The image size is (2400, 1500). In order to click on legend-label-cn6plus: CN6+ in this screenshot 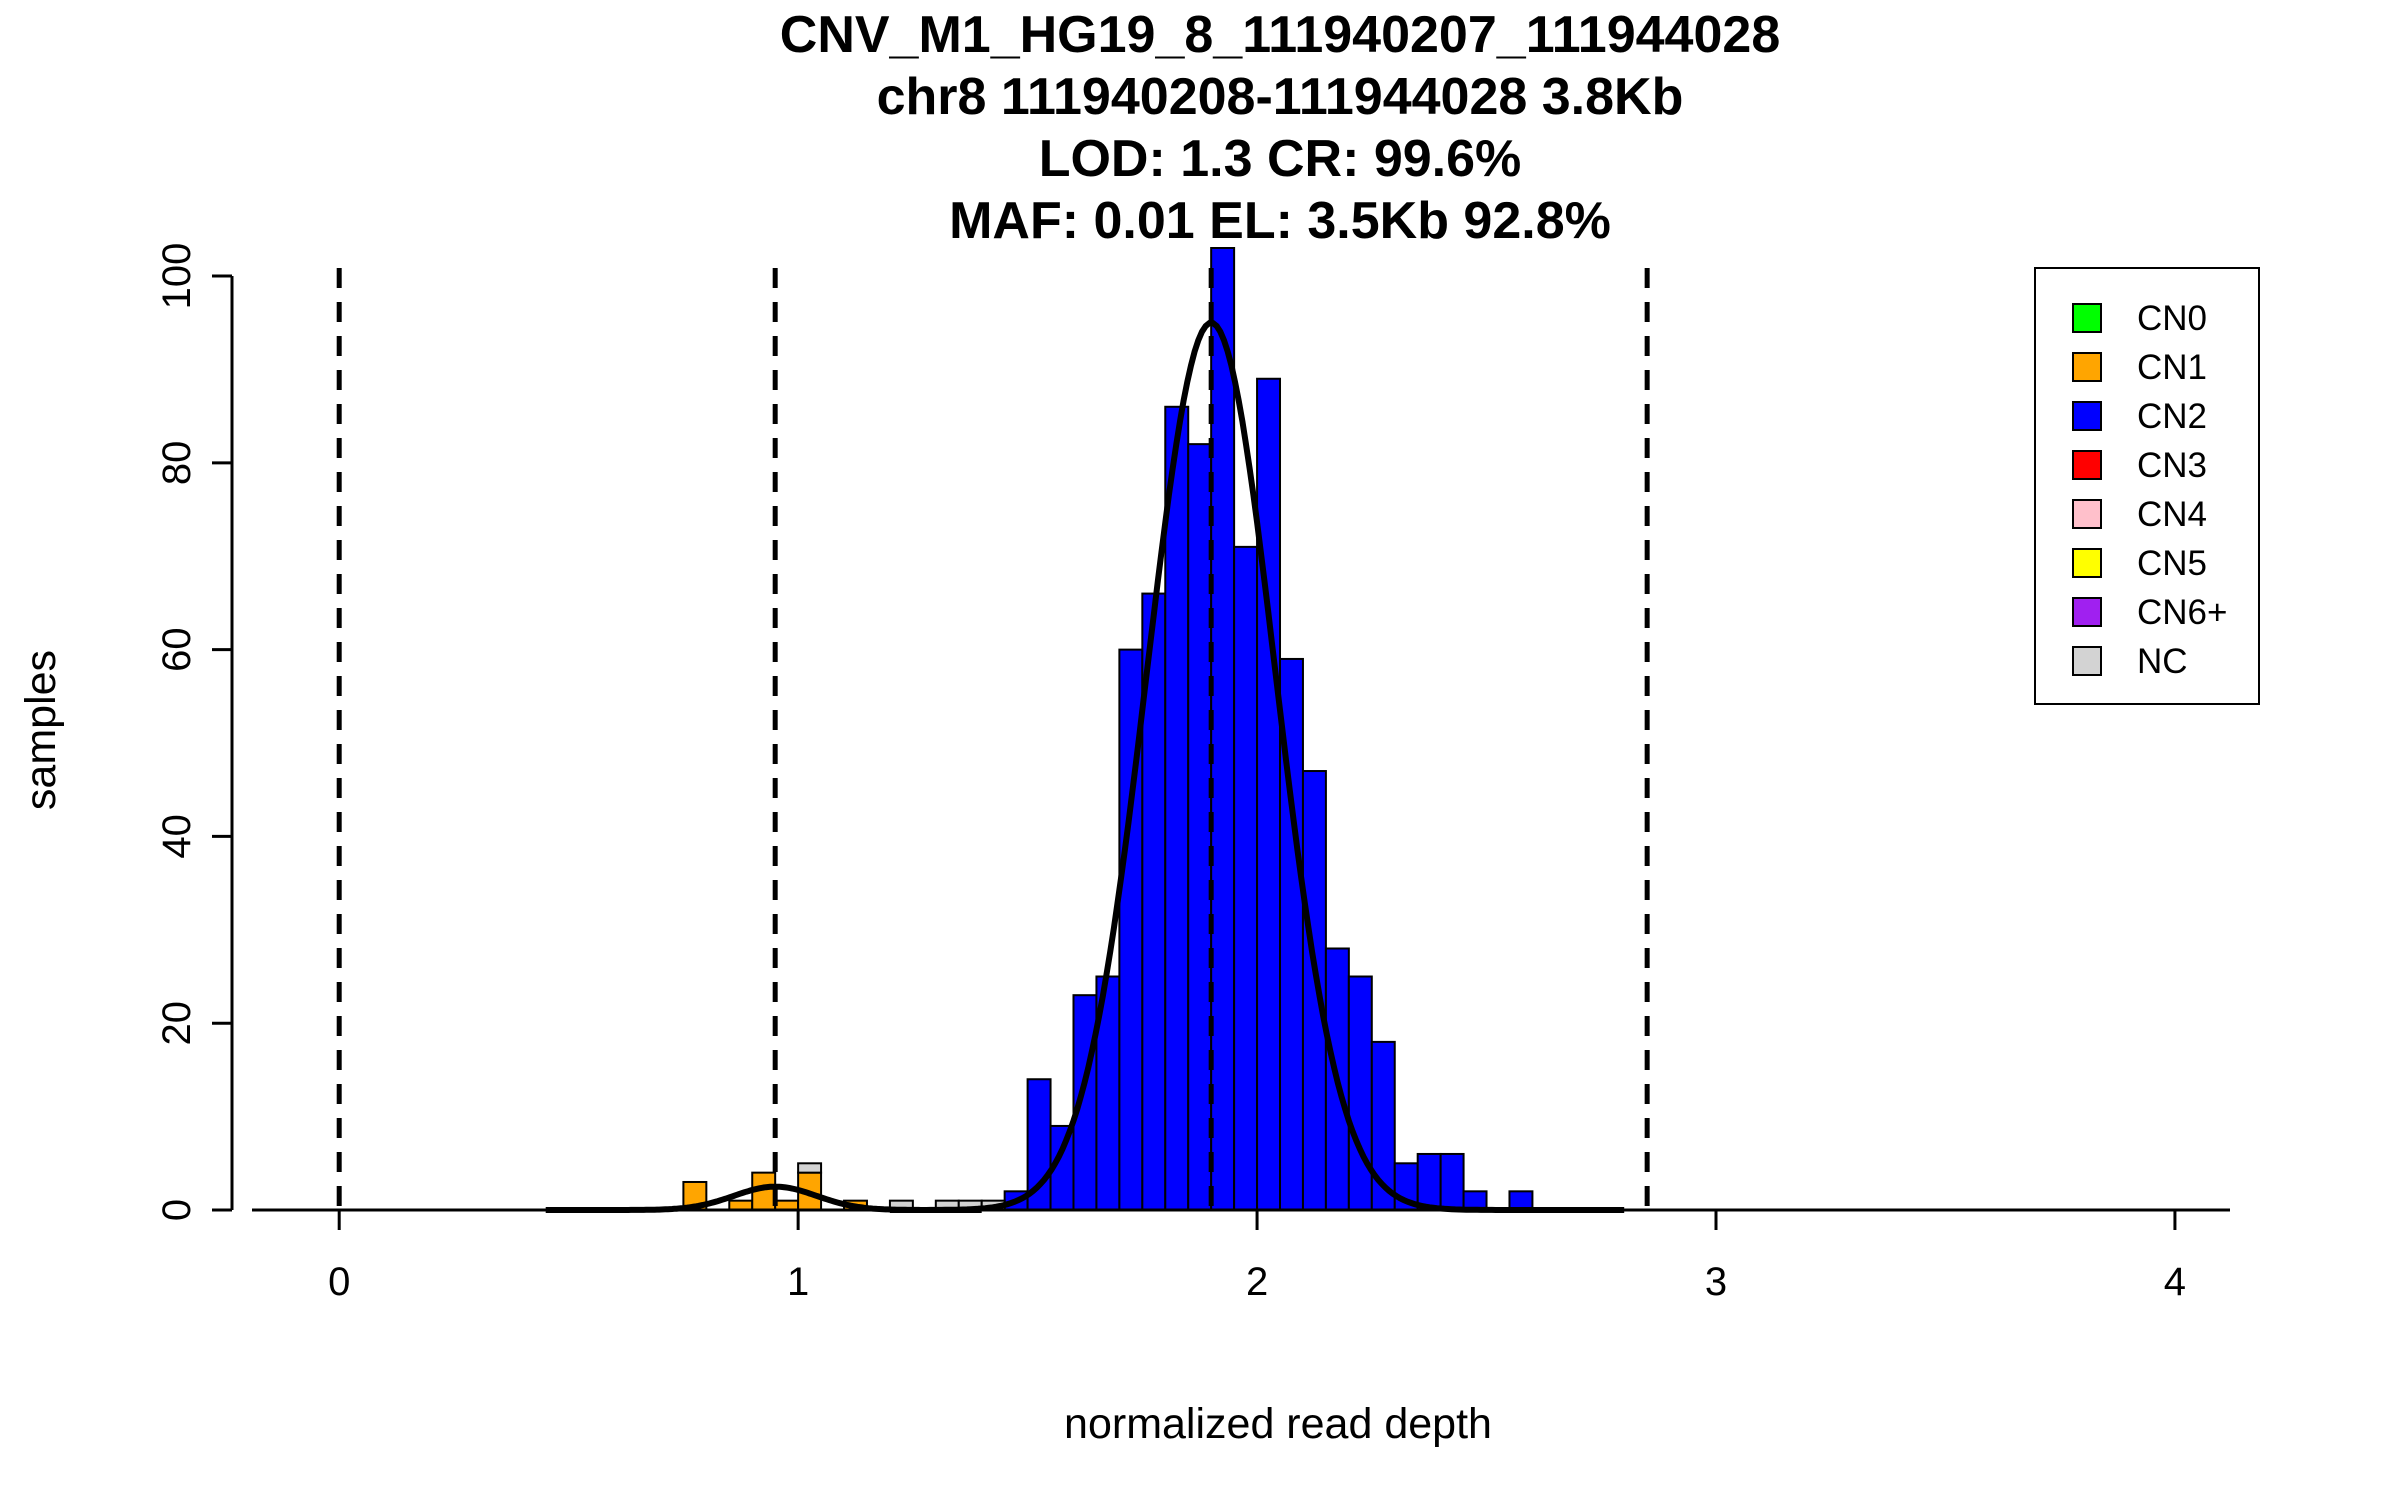, I will do `click(2182, 612)`.